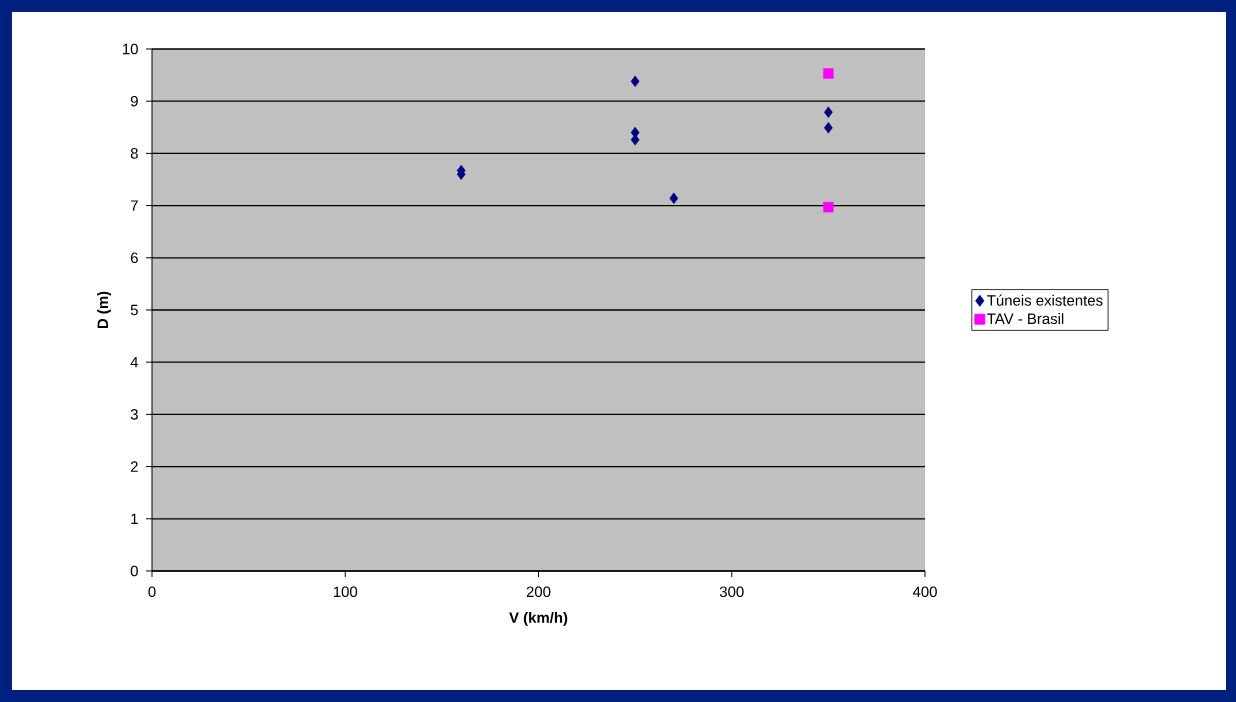  I want to click on y-axis-title: D (m), so click(104, 310).